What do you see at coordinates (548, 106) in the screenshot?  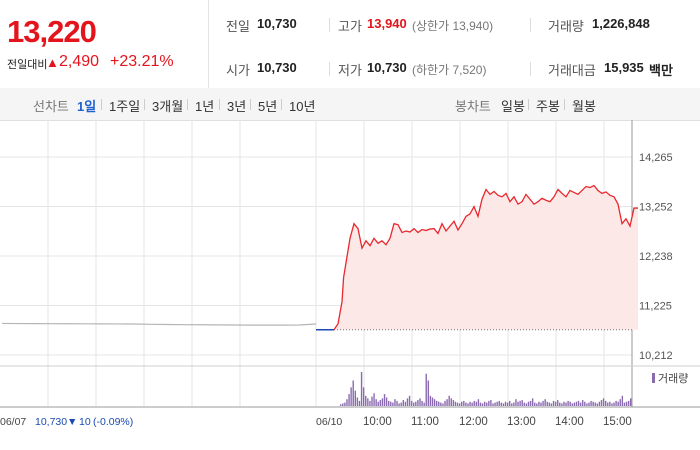 I see `tab-weekly-candle: 주봉` at bounding box center [548, 106].